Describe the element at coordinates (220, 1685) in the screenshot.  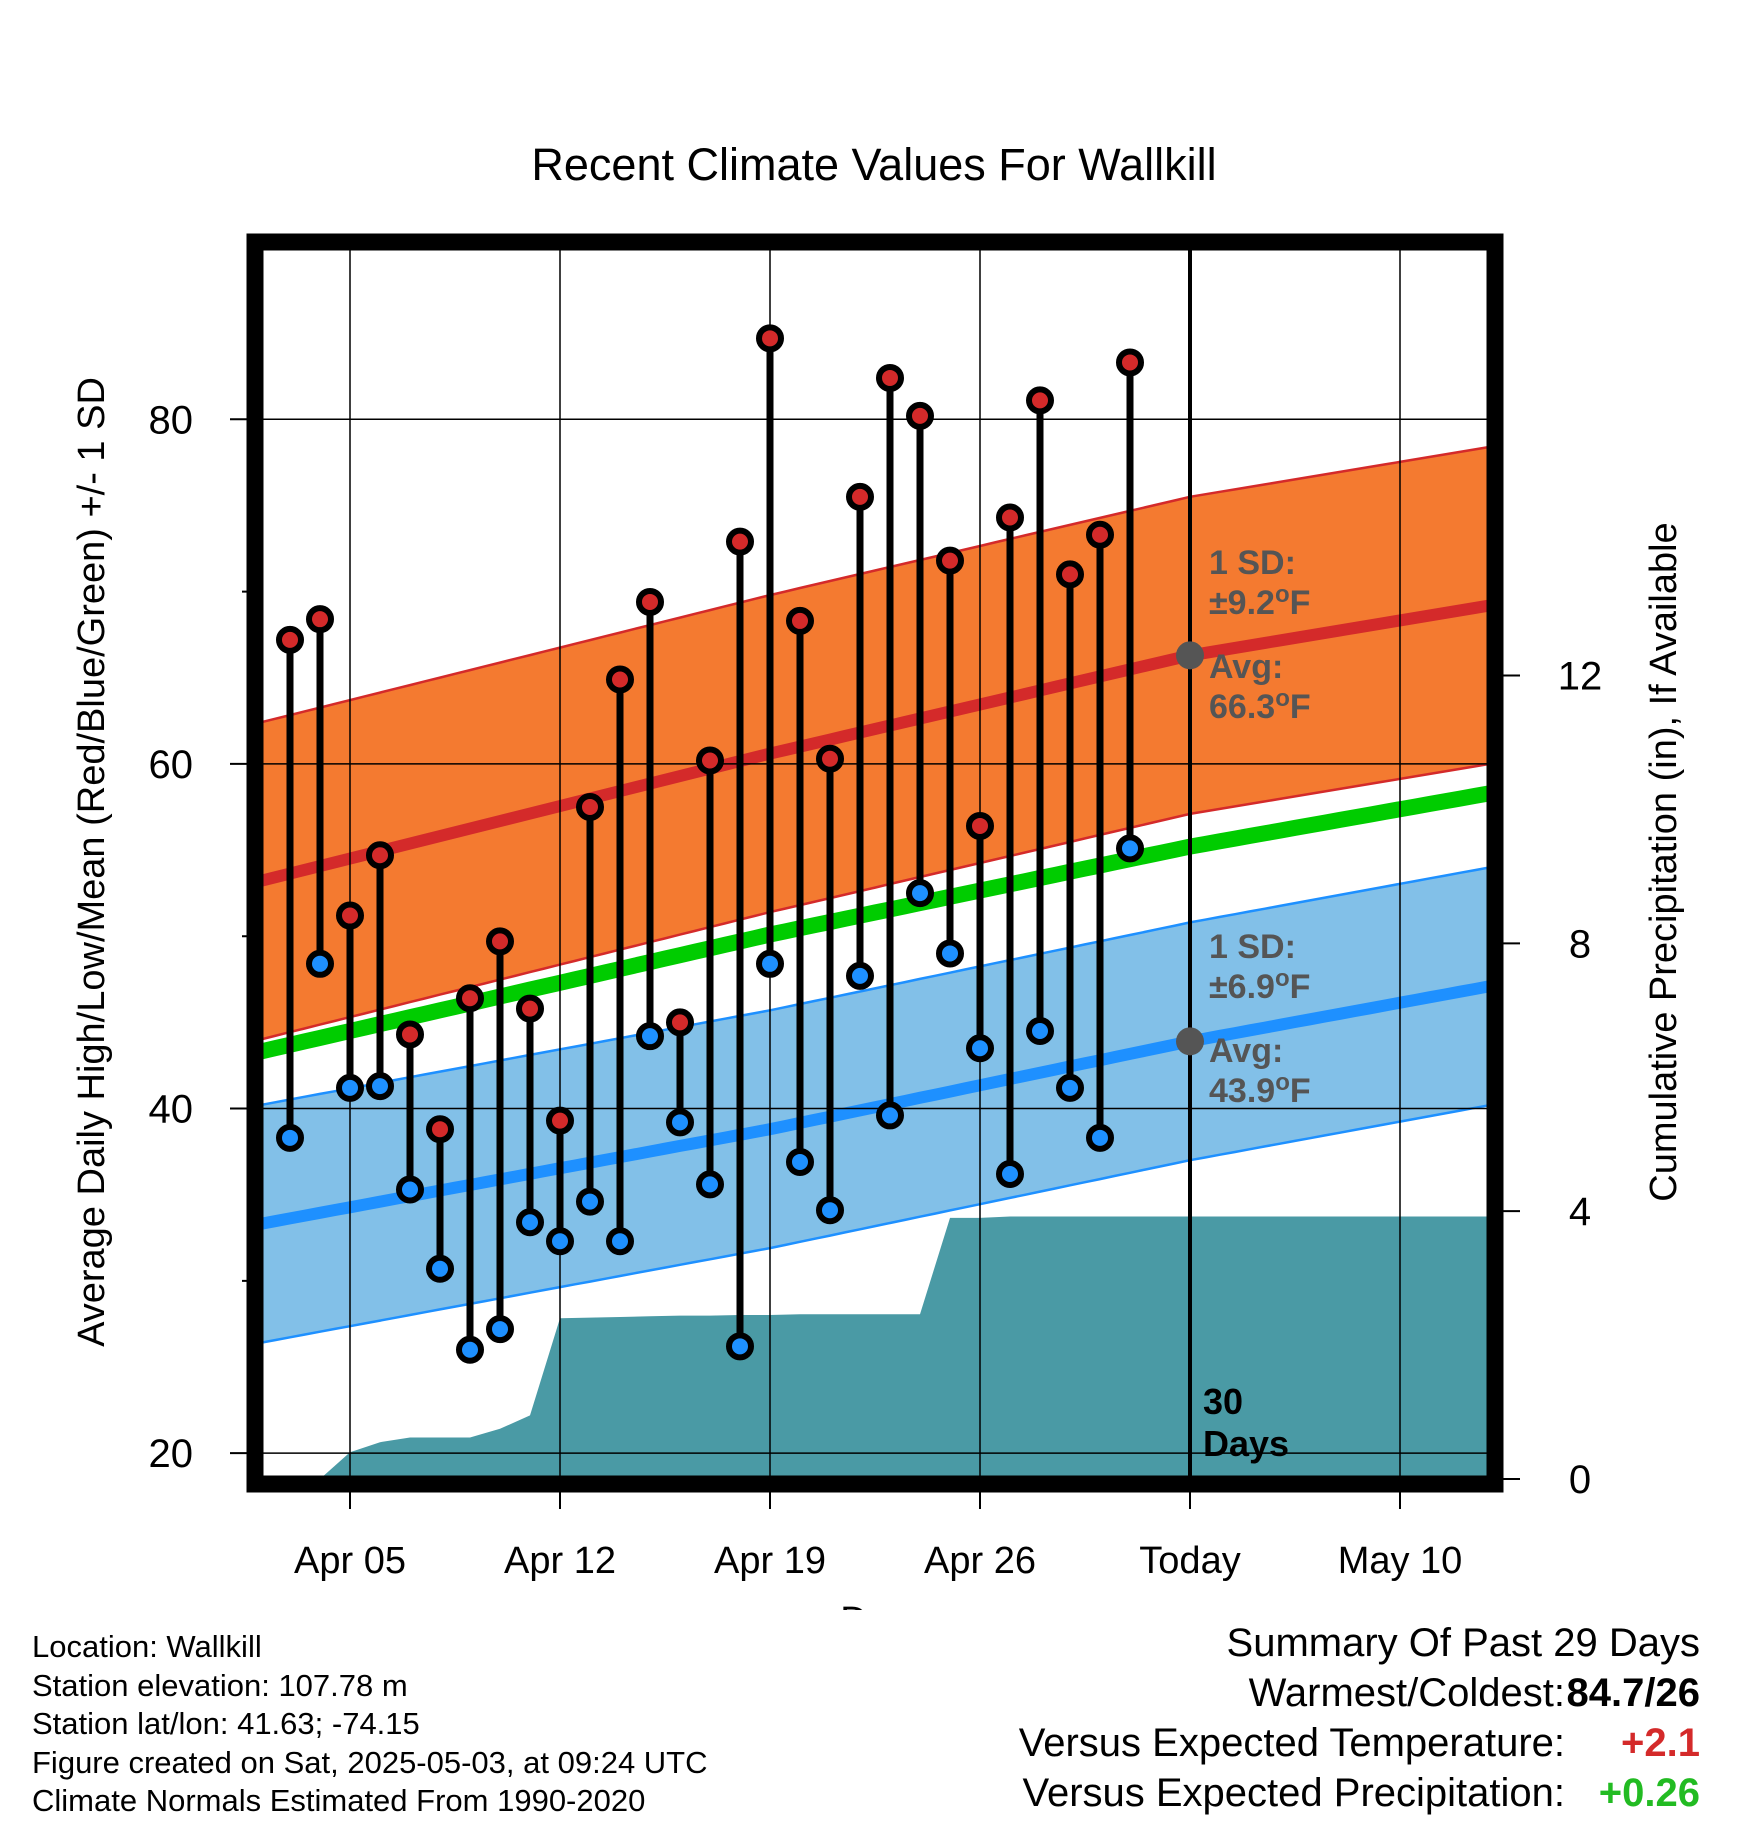
I see `elevation-text: Station elevation: 107.78 m` at that location.